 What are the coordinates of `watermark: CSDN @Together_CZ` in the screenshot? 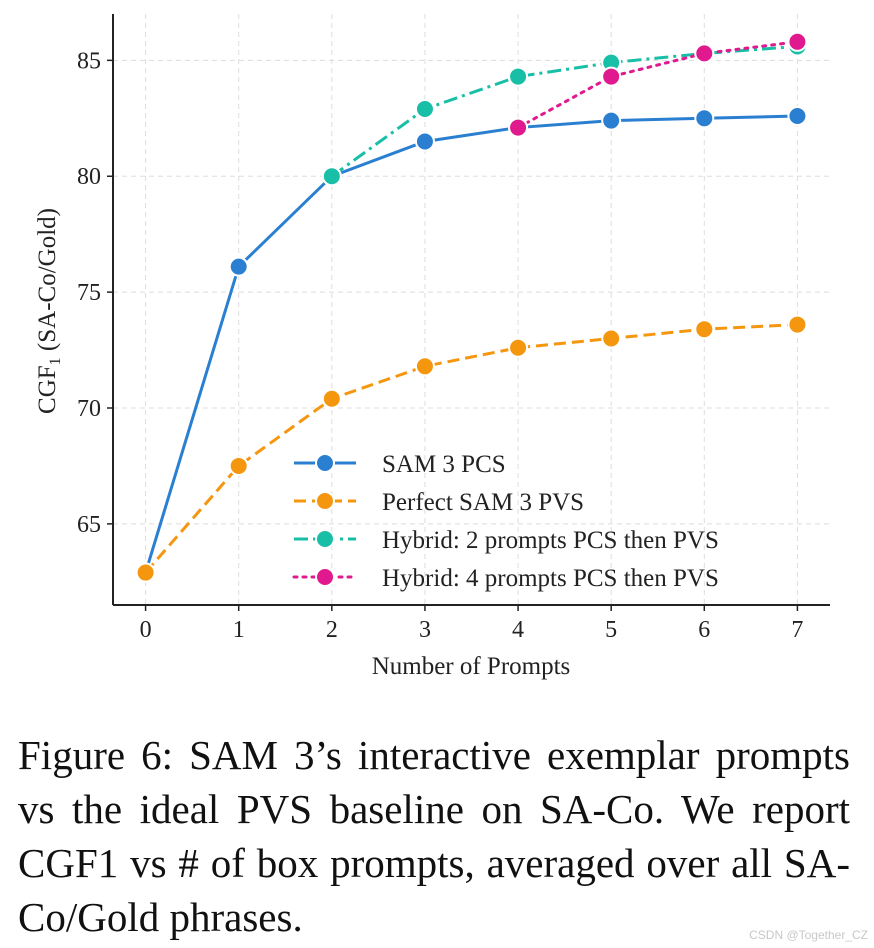 It's located at (808, 935).